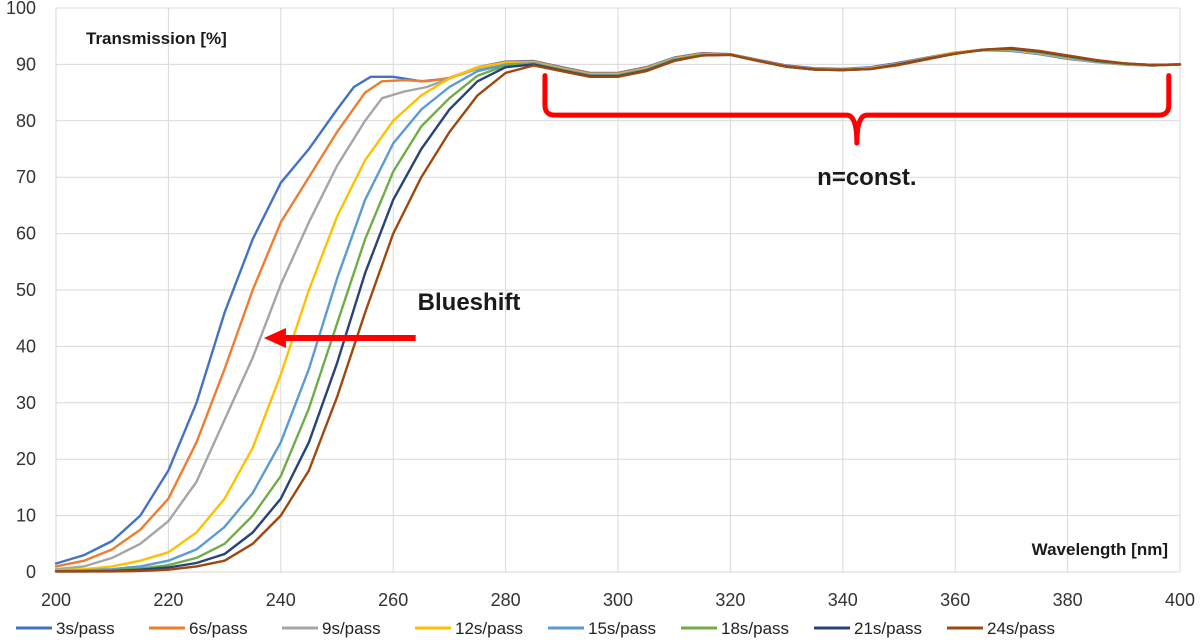 The height and width of the screenshot is (643, 1200). What do you see at coordinates (26, 121) in the screenshot?
I see `y-tick-label: 80` at bounding box center [26, 121].